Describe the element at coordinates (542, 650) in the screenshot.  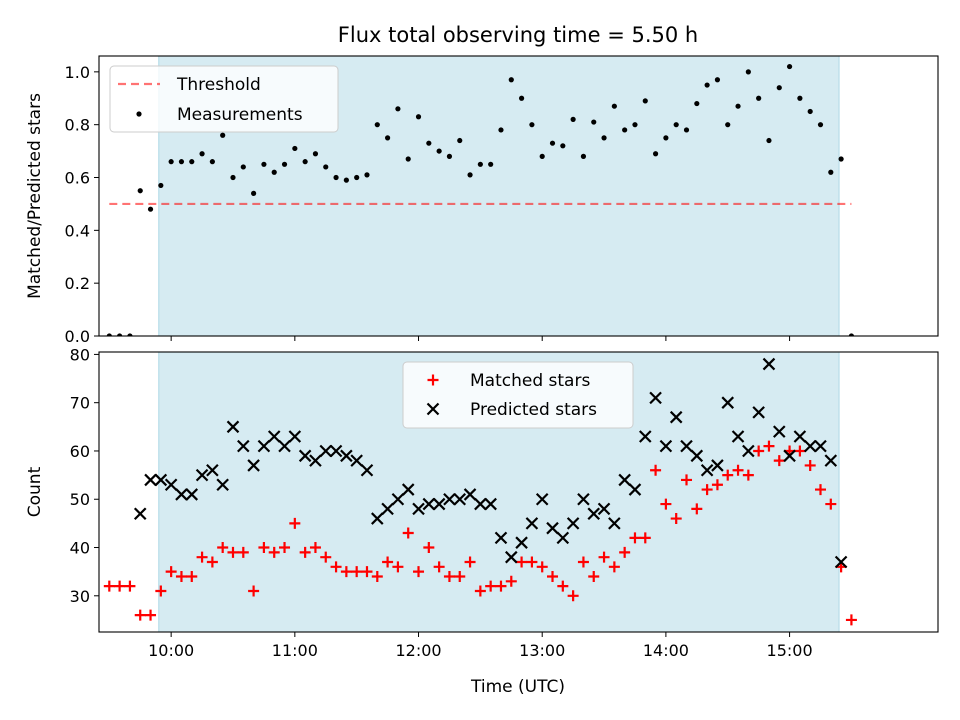
I see `x-tick-label: 13:00` at that location.